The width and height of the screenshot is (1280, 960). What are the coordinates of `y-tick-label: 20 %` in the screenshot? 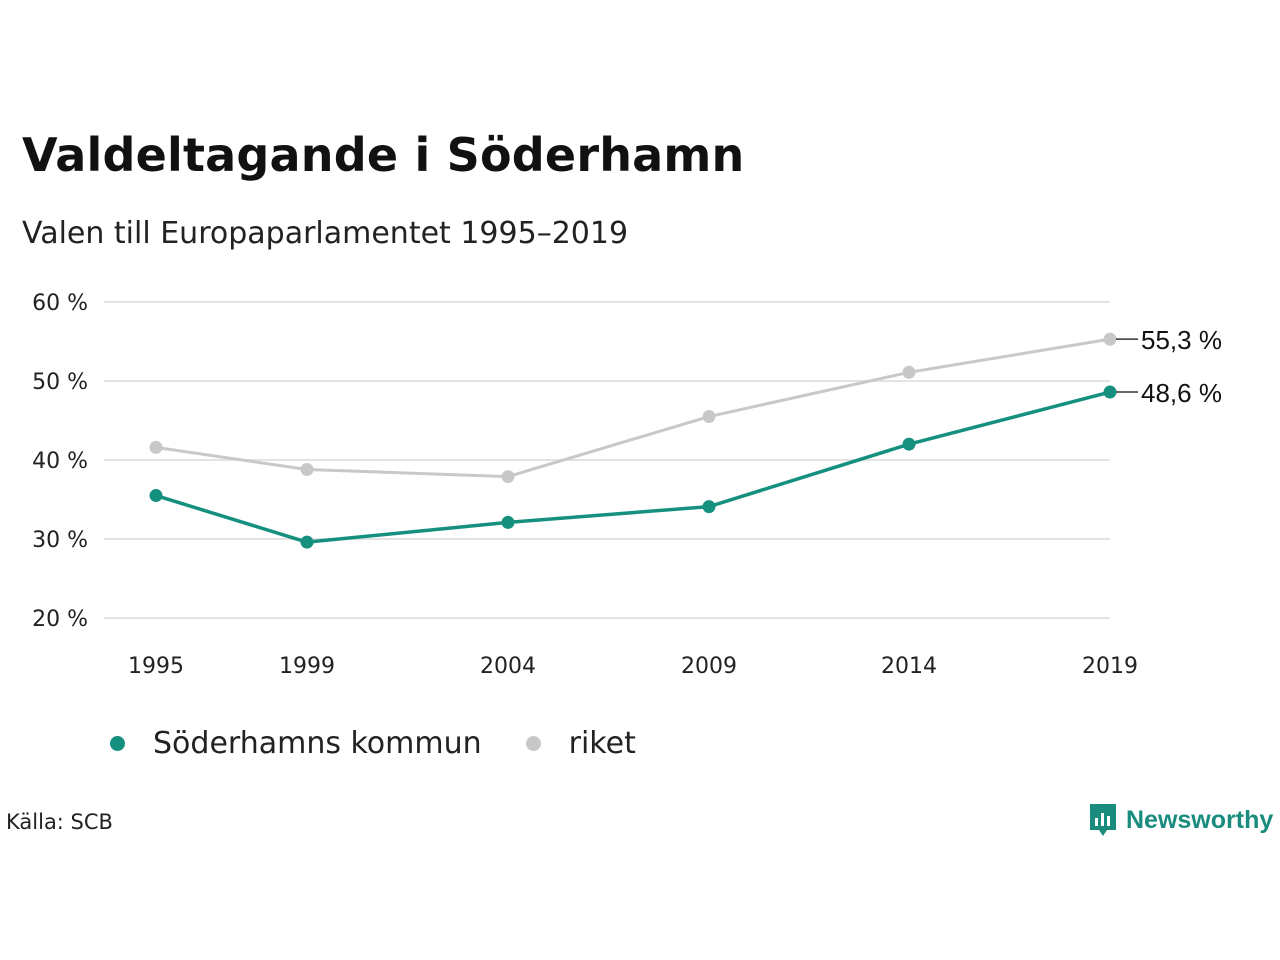 It's located at (60, 619).